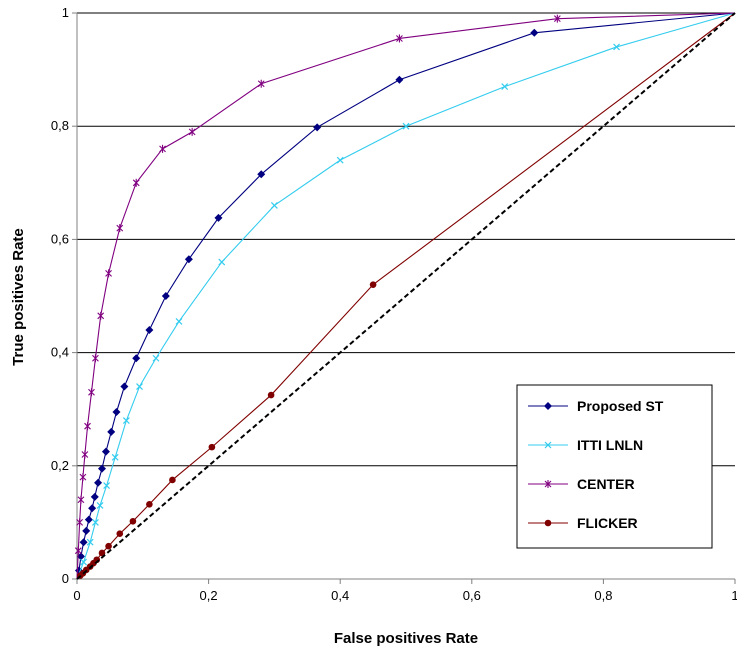 The width and height of the screenshot is (737, 650). I want to click on legend-item: FLICKER, so click(583, 523).